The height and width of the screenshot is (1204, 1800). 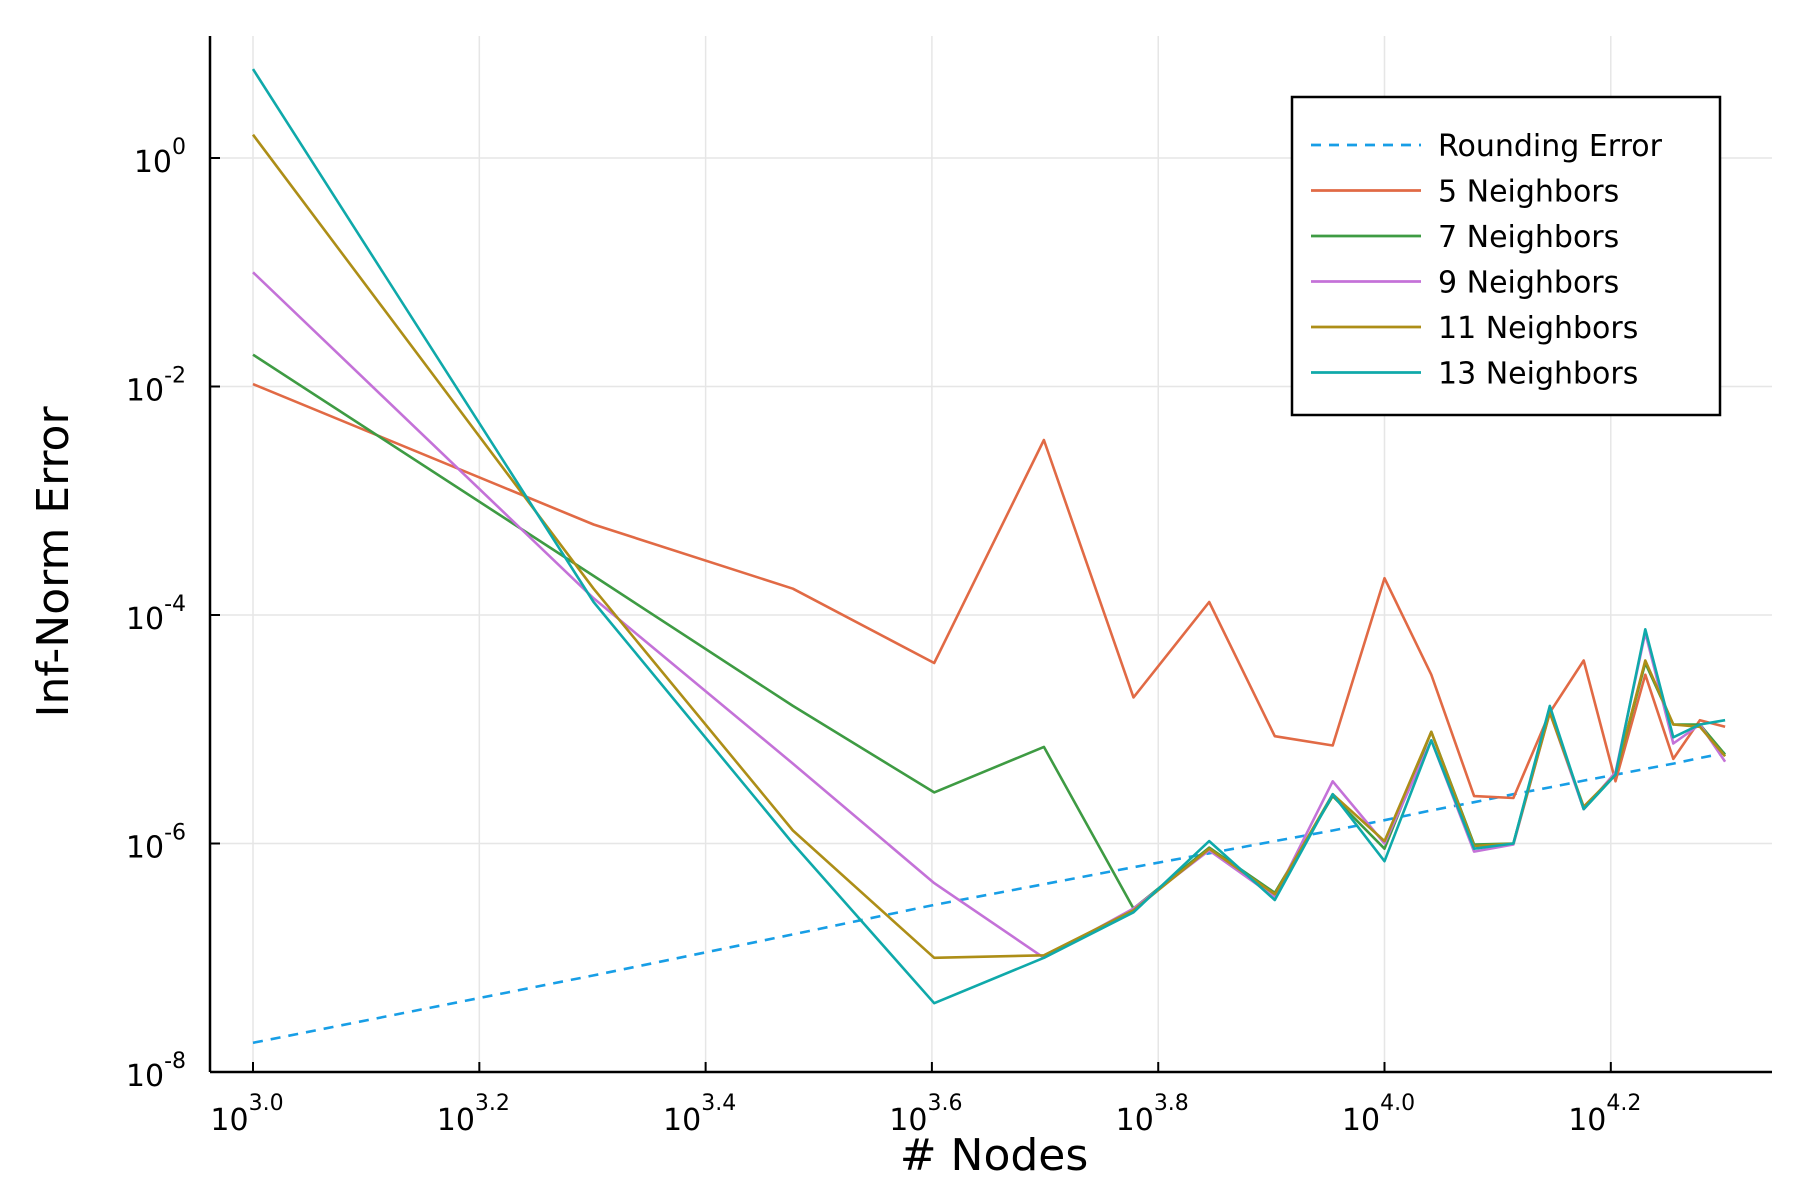 I want to click on x-tick-label: 103.6, so click(x=925, y=1114).